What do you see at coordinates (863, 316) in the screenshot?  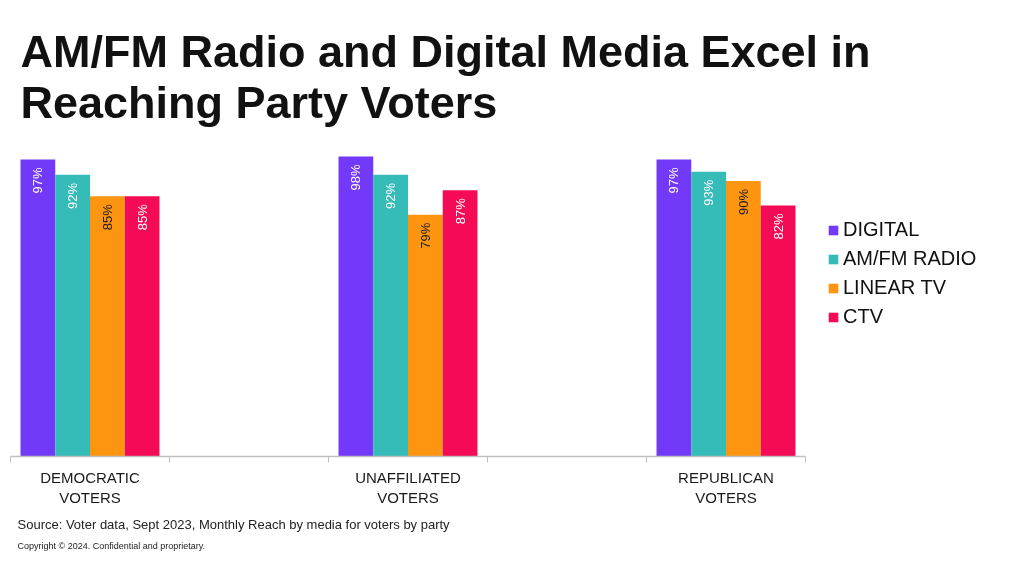 I see `legend-label: CTV` at bounding box center [863, 316].